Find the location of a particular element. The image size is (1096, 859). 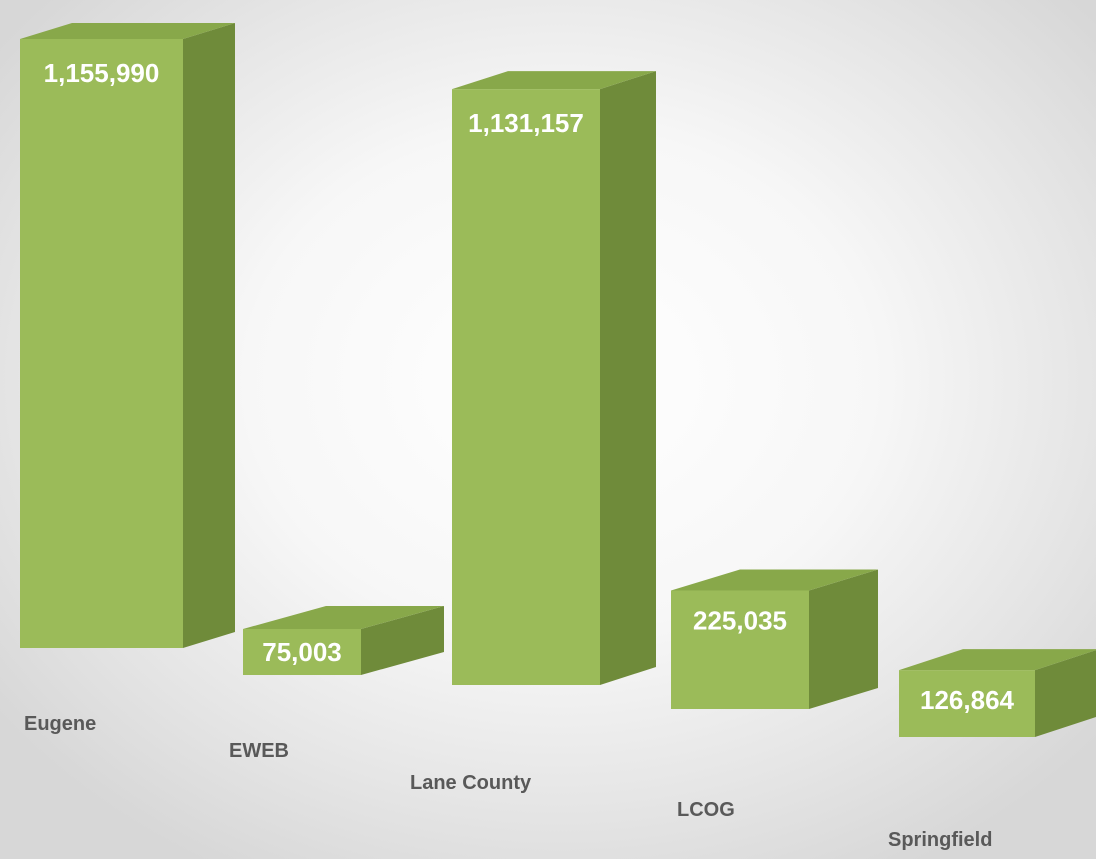

bar-eweb: 75,003 is located at coordinates (343, 640).